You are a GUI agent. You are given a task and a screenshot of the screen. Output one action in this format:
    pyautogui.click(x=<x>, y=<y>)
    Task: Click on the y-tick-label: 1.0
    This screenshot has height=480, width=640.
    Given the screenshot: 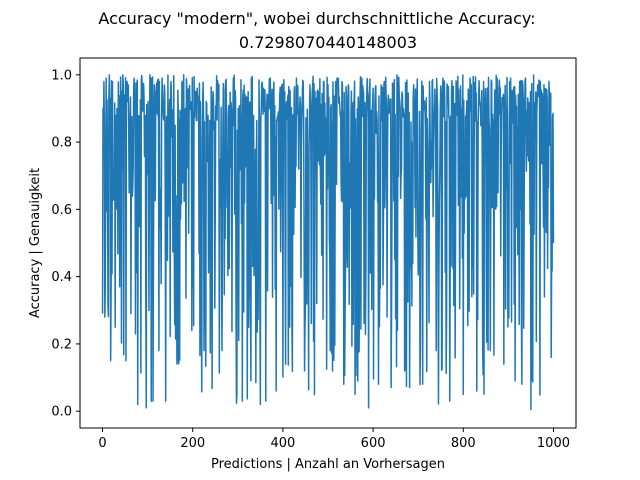 What is the action you would take?
    pyautogui.click(x=61, y=75)
    